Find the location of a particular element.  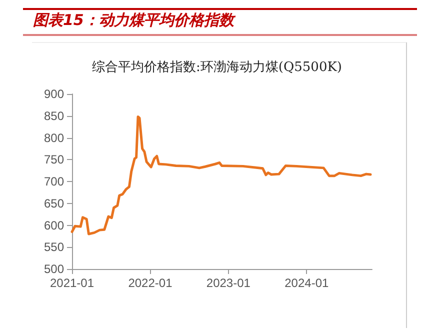

y-tick-label: 800 is located at coordinates (54, 137).